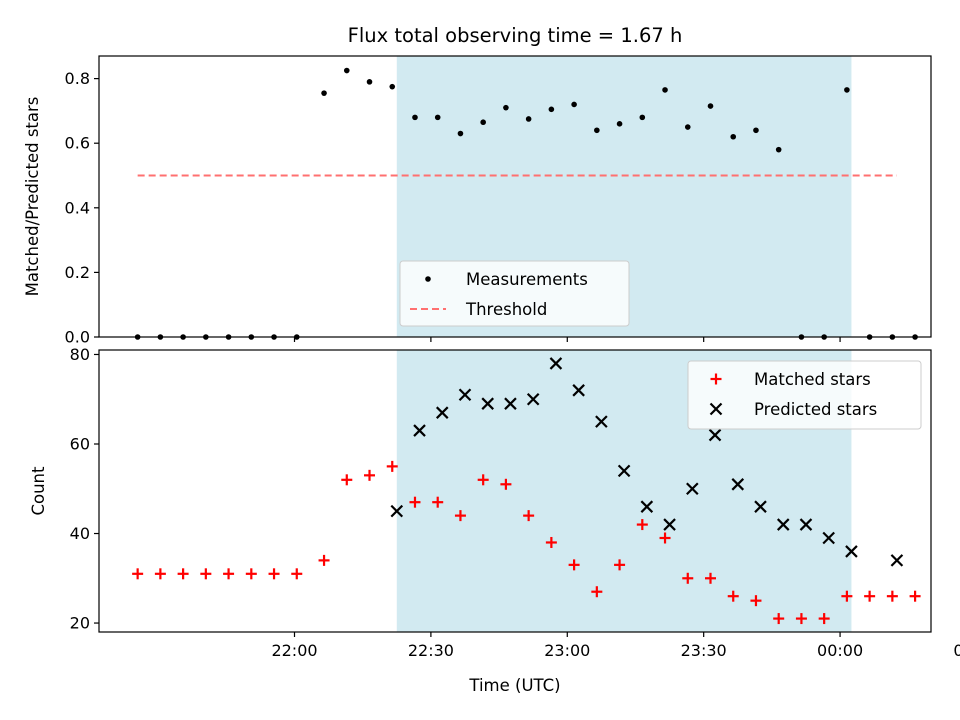 The height and width of the screenshot is (720, 960). Describe the element at coordinates (80, 354) in the screenshot. I see `y-tick-label: 80` at that location.